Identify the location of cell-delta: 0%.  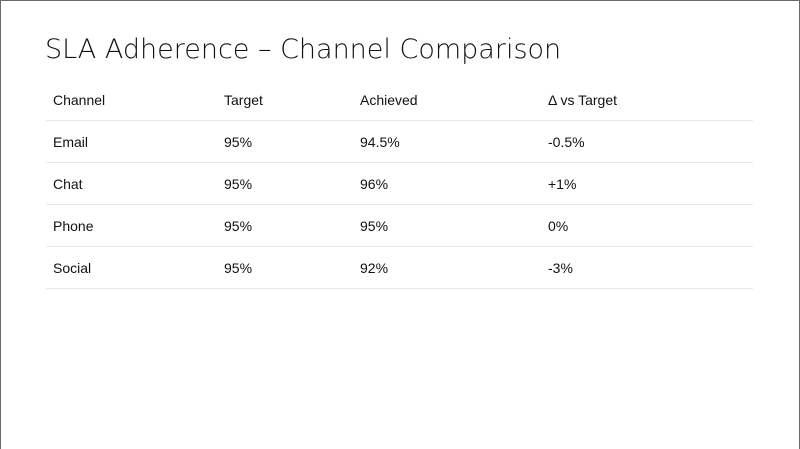
(647, 225).